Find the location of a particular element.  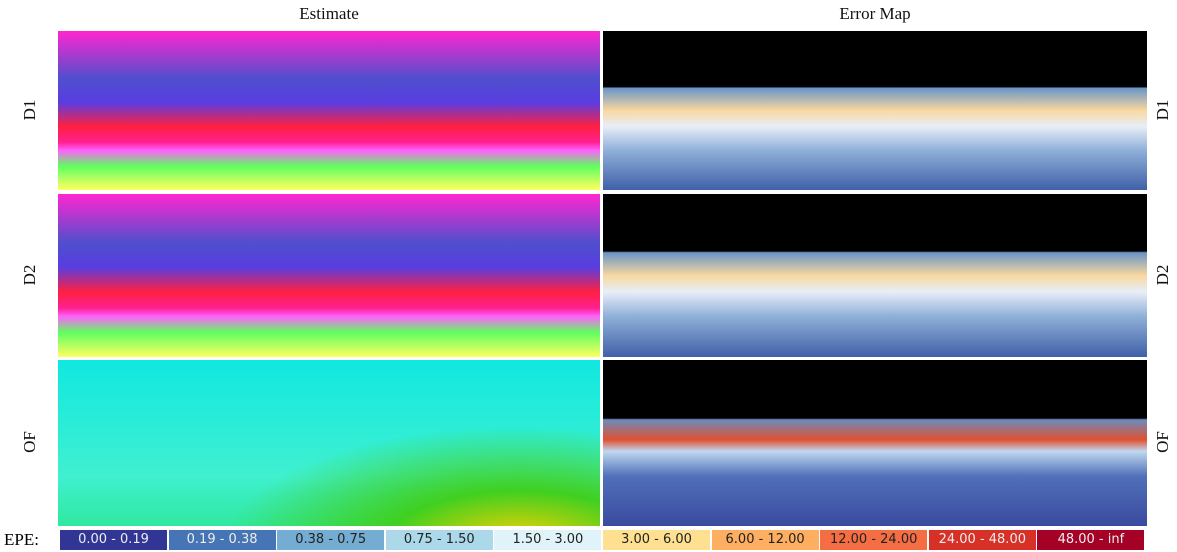

legend-item: 1.50 - 3.00 is located at coordinates (548, 540).